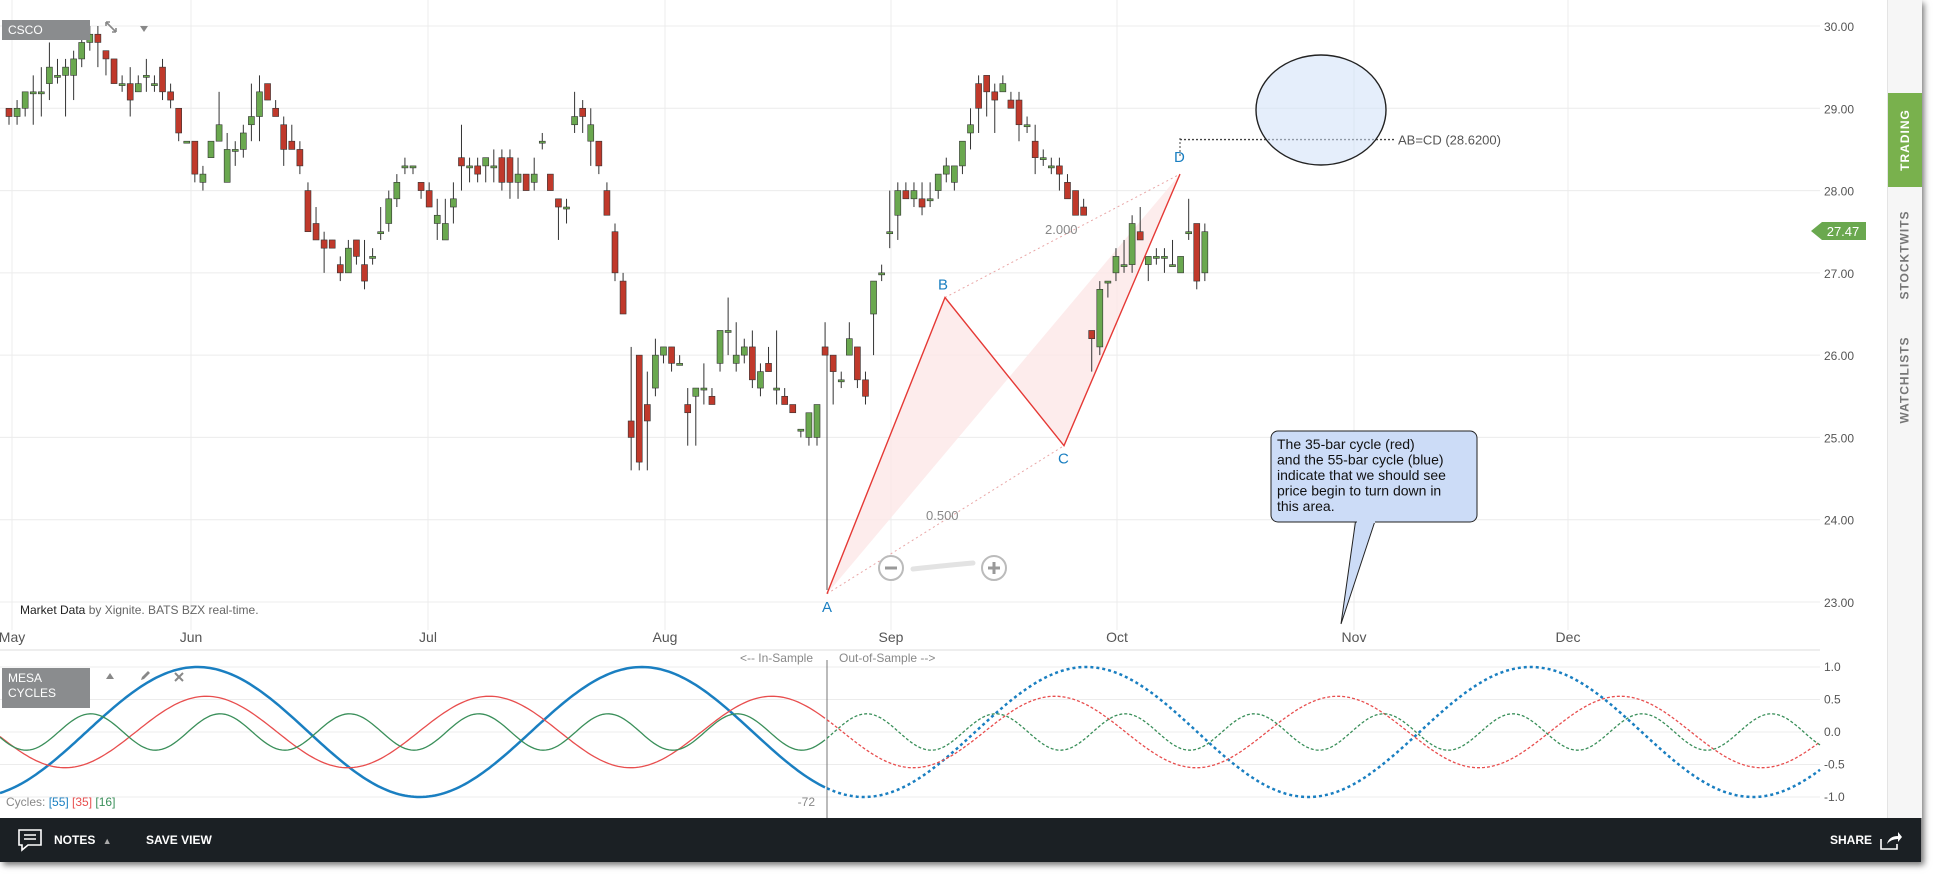 The height and width of the screenshot is (874, 1935). What do you see at coordinates (1866, 840) in the screenshot?
I see `share-button: SHARE` at bounding box center [1866, 840].